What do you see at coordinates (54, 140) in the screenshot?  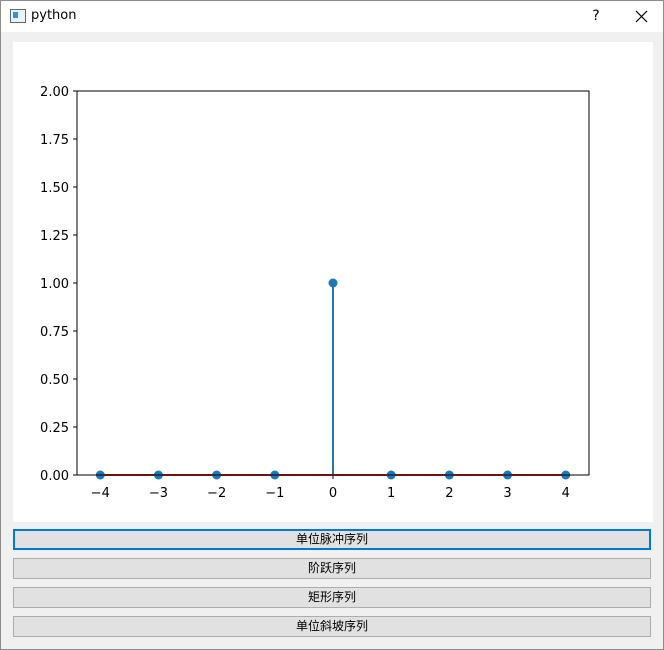 I see `y-tick-label: 1.75` at bounding box center [54, 140].